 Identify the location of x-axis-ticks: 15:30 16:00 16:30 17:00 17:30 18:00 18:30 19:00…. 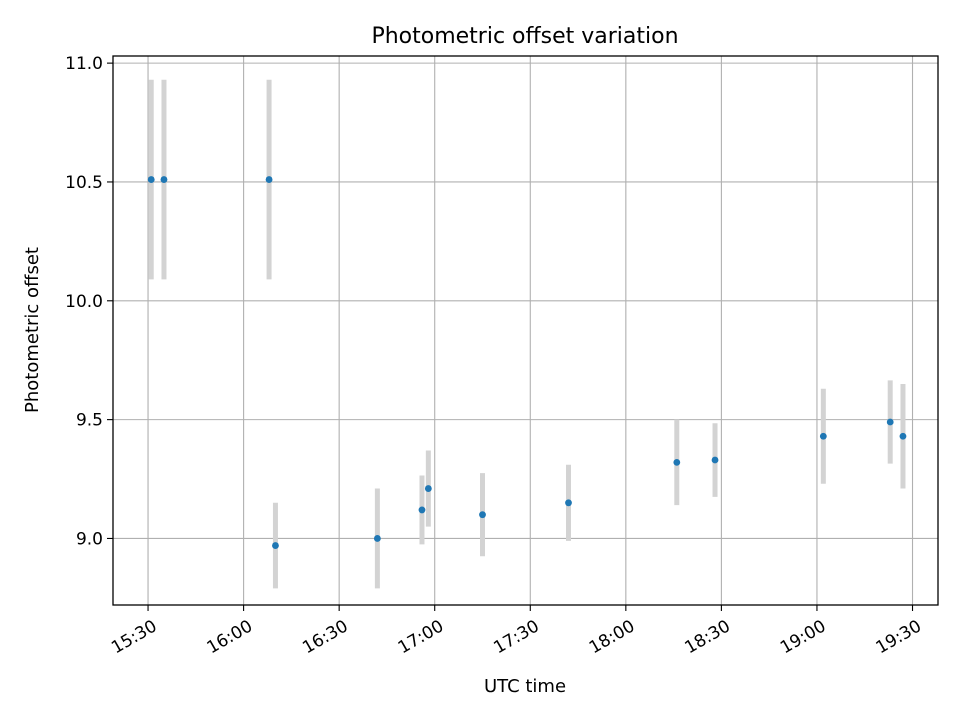
(516, 631).